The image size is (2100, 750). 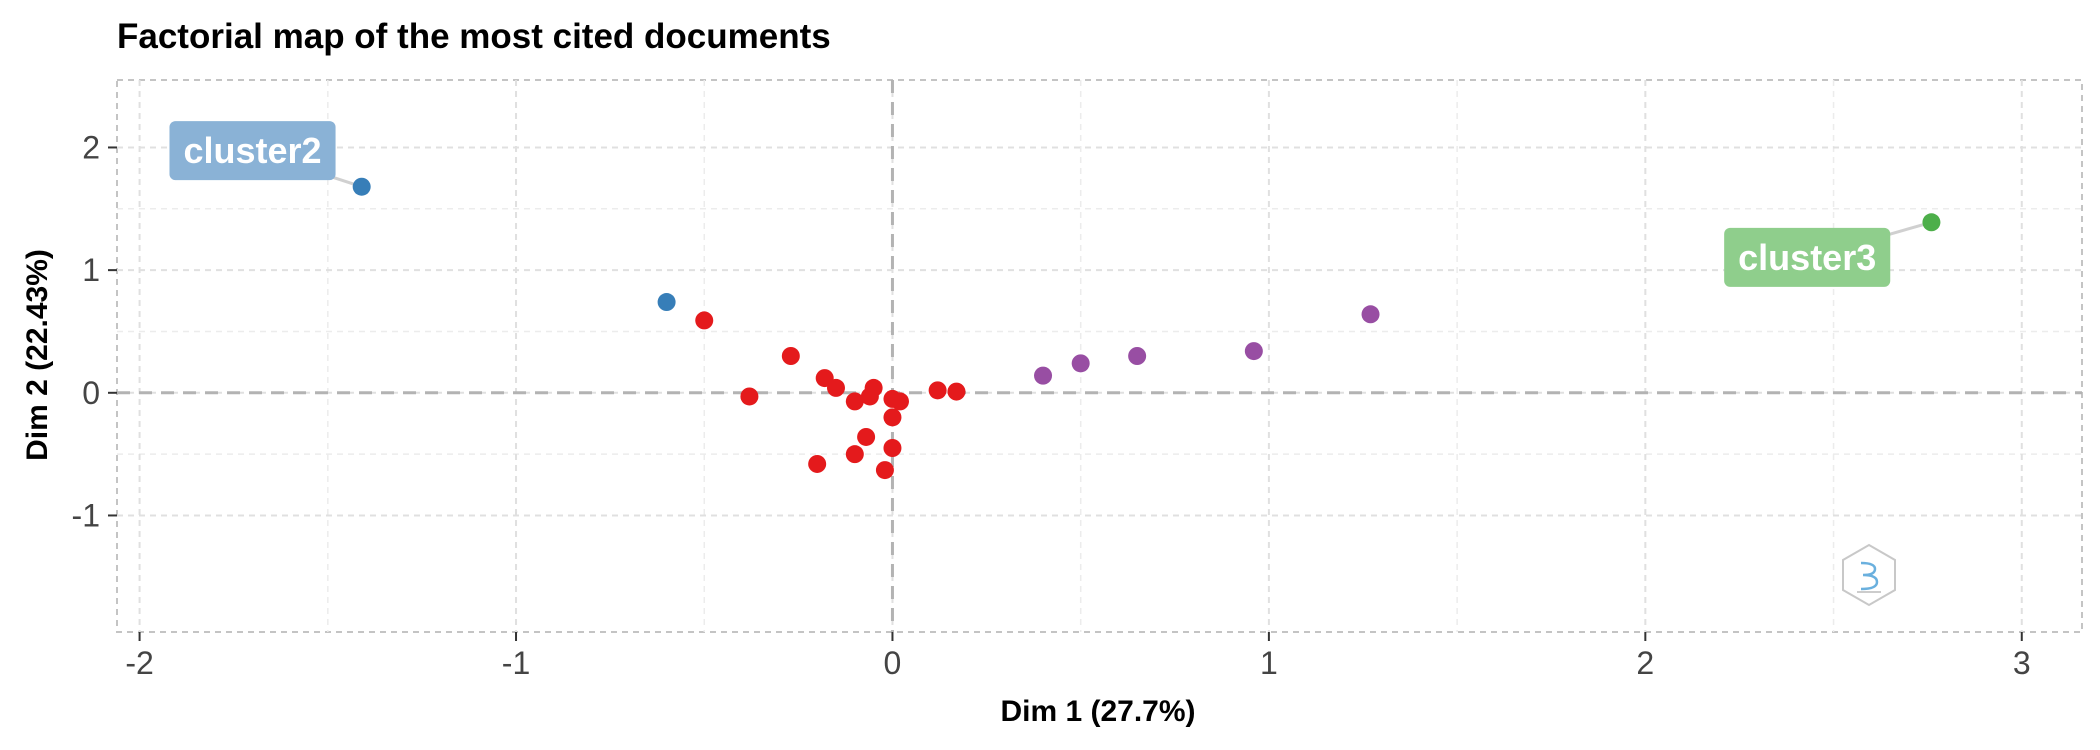 I want to click on y-tick-label: 0, so click(x=91, y=393).